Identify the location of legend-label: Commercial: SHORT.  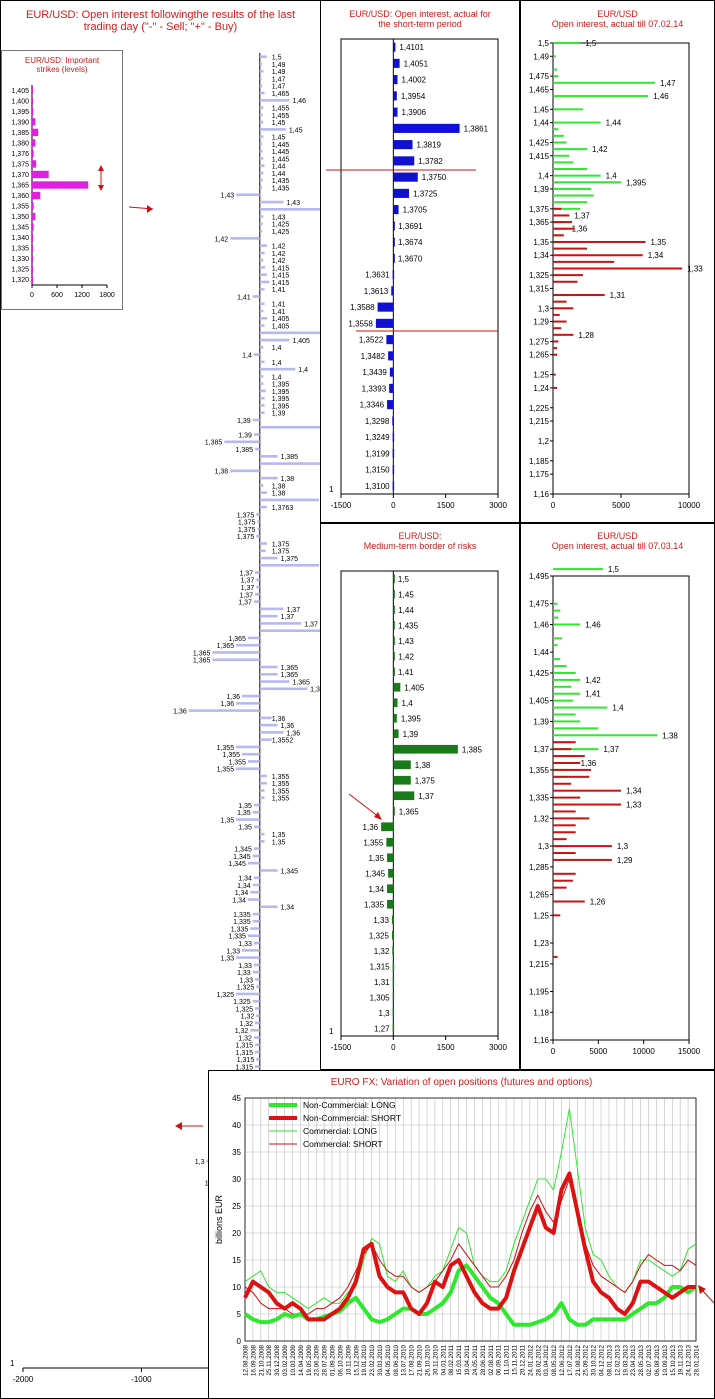
(343, 1144).